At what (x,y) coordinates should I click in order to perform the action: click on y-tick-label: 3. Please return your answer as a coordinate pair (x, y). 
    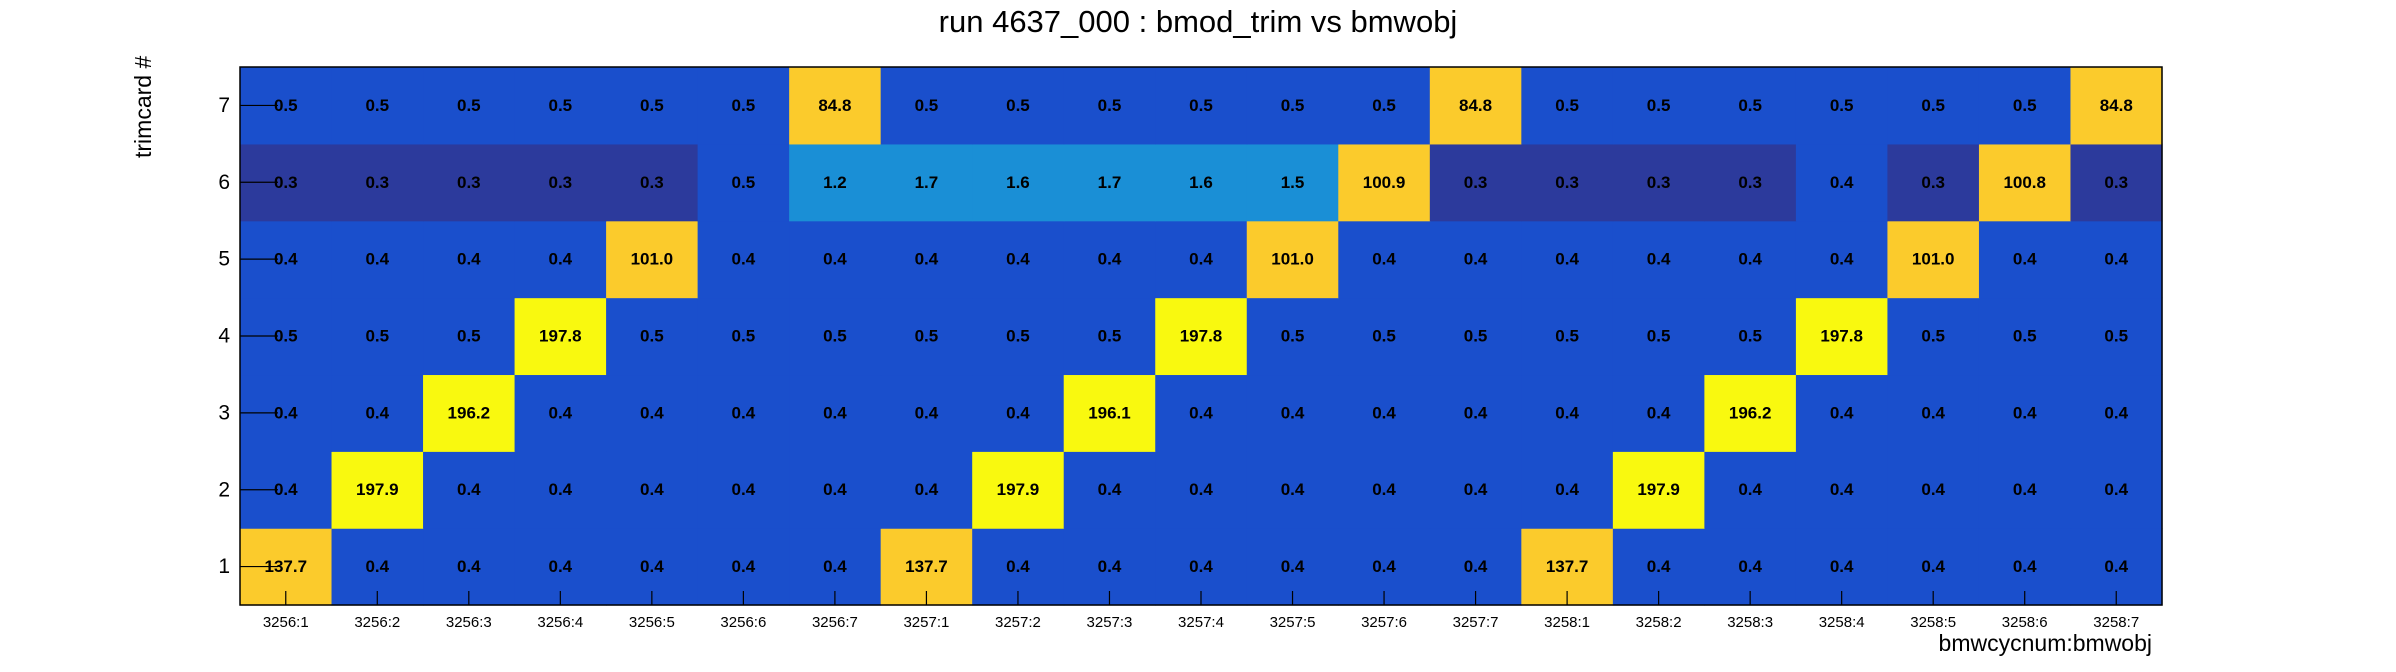
    Looking at the image, I should click on (224, 412).